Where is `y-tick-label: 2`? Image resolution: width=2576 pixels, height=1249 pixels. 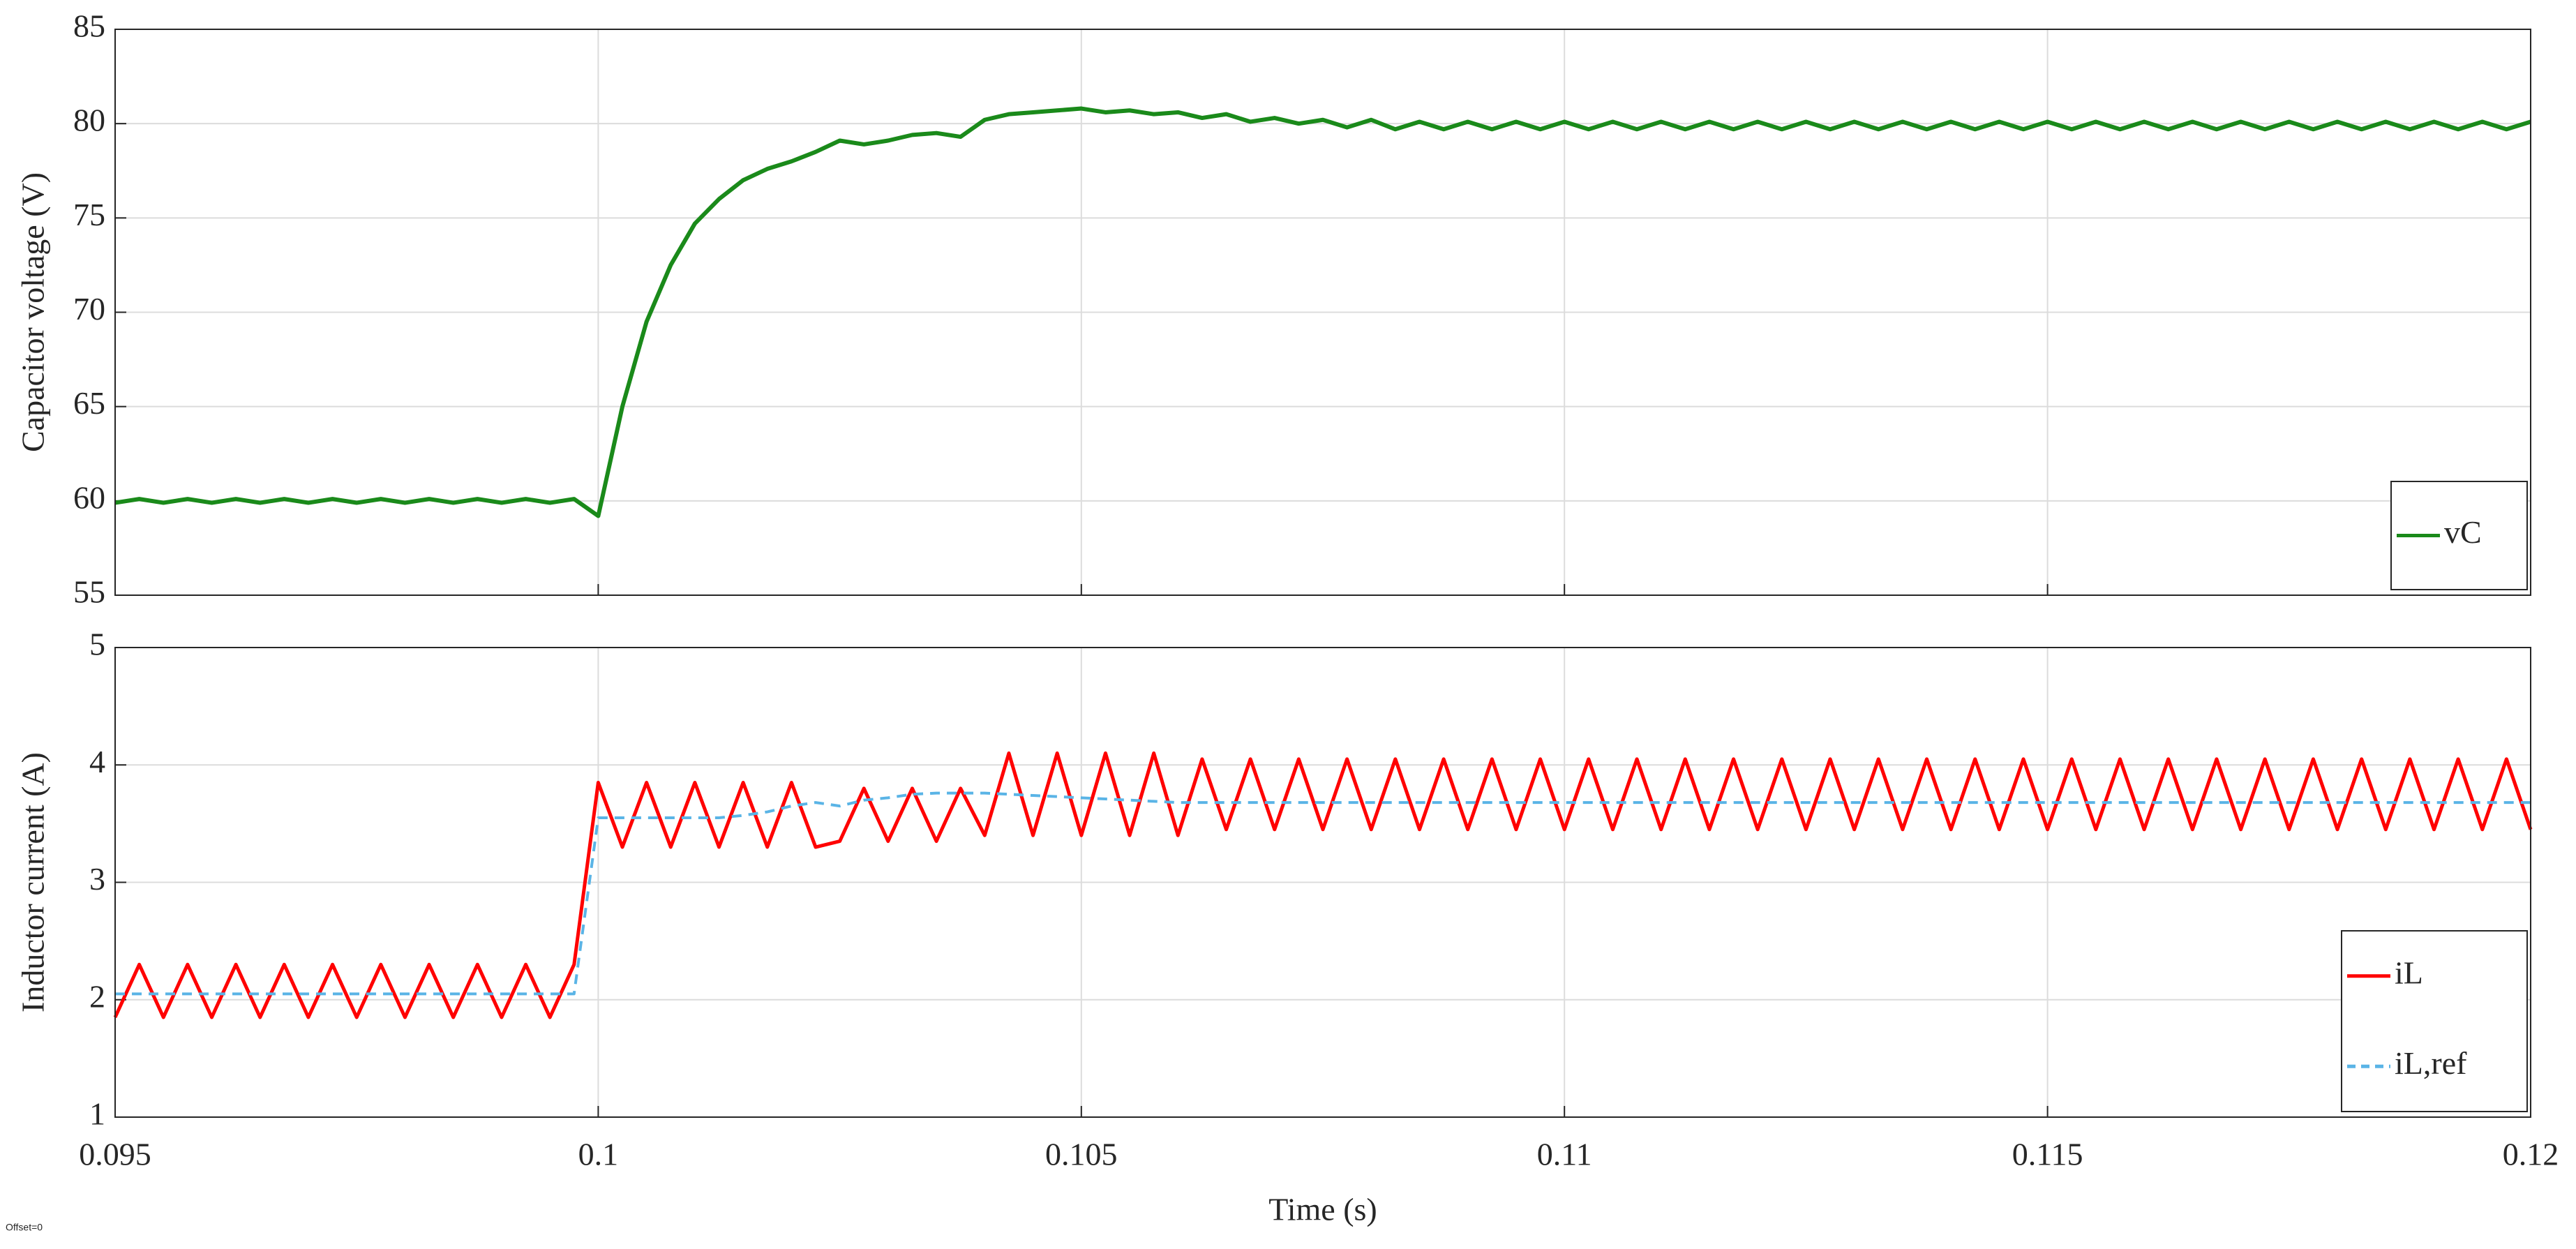
y-tick-label: 2 is located at coordinates (97, 996).